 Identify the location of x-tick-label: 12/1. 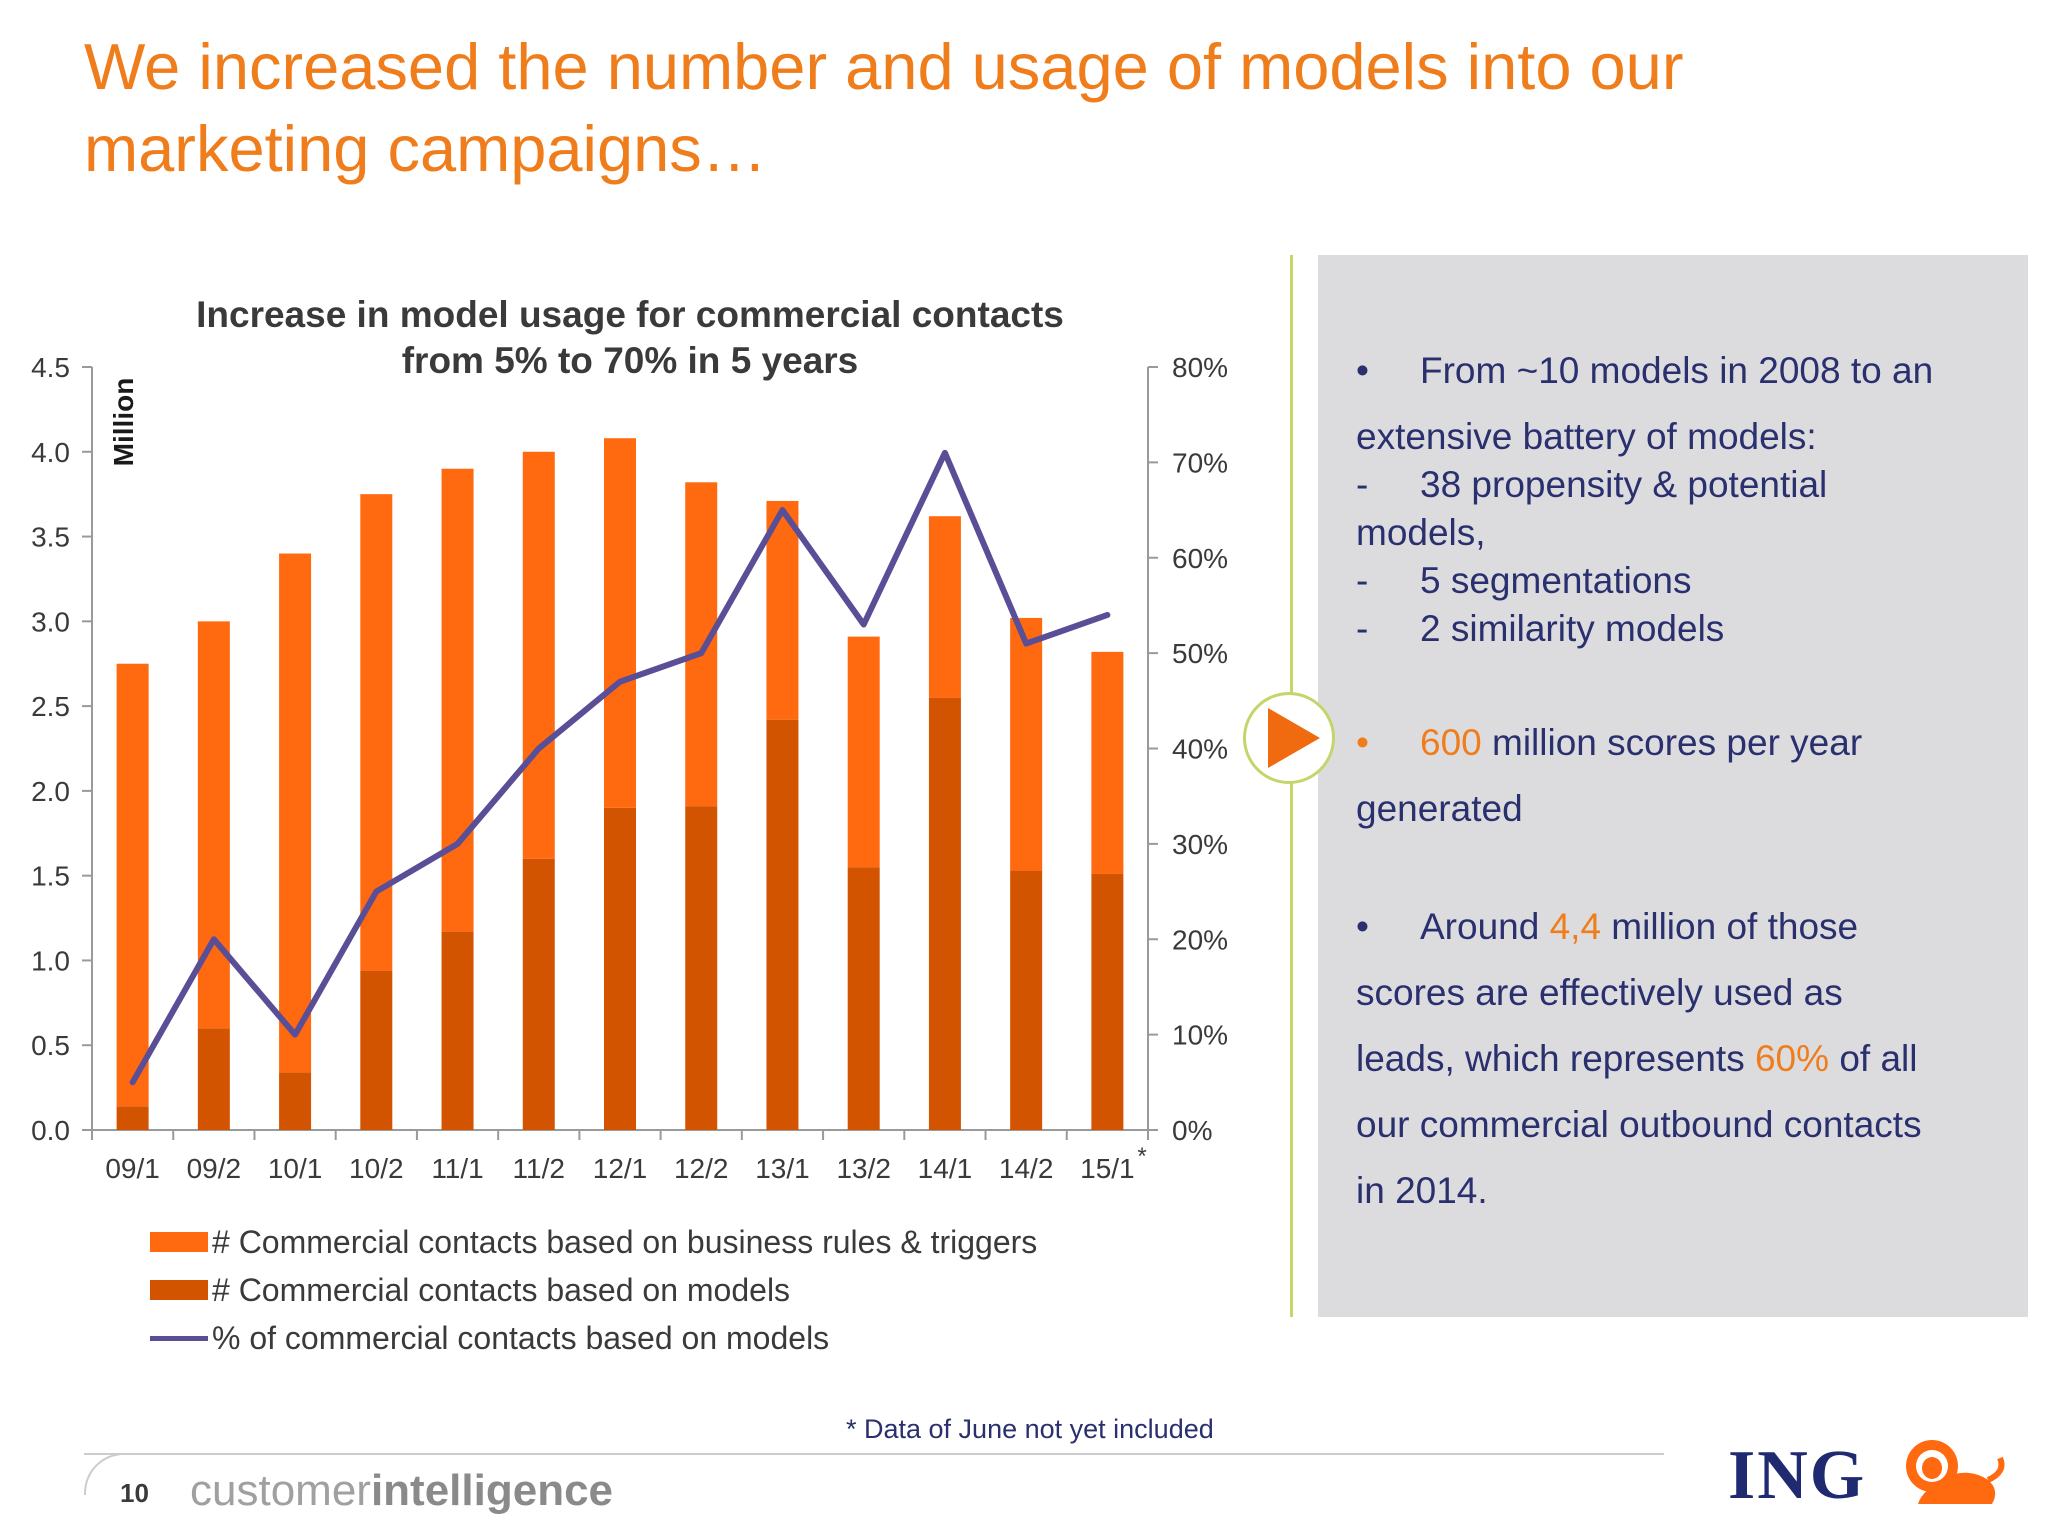
(620, 1168).